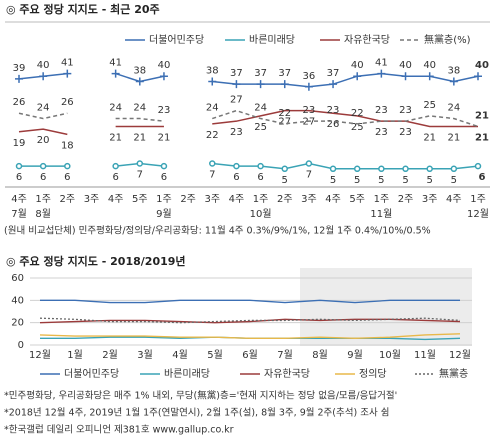 This screenshot has width=495, height=443. I want to click on x-tick-label: 8월, so click(320, 355).